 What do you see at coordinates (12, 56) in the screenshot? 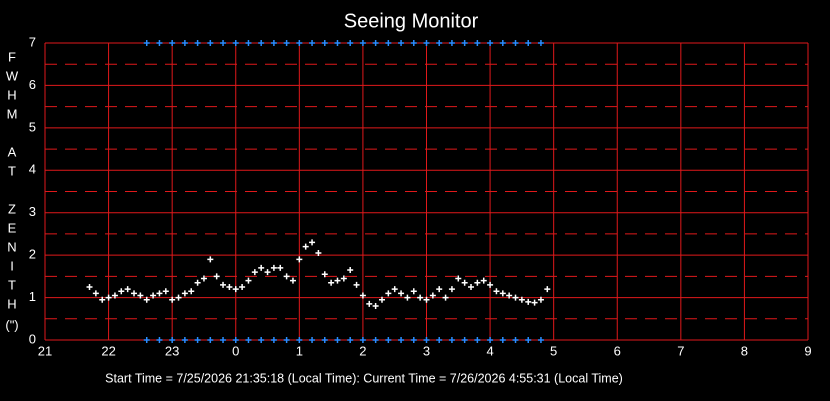
I see `y-axis-label: F` at bounding box center [12, 56].